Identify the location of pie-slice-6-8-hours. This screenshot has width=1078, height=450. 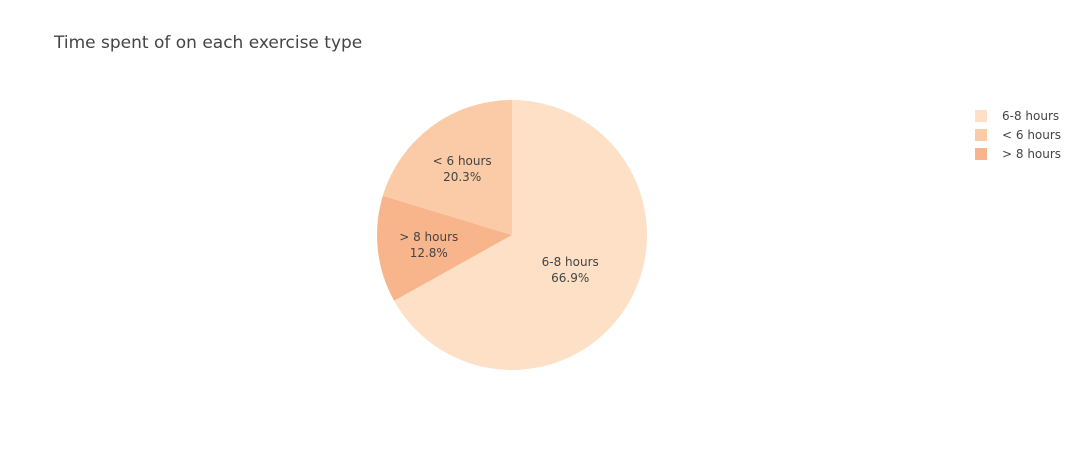
(520, 235).